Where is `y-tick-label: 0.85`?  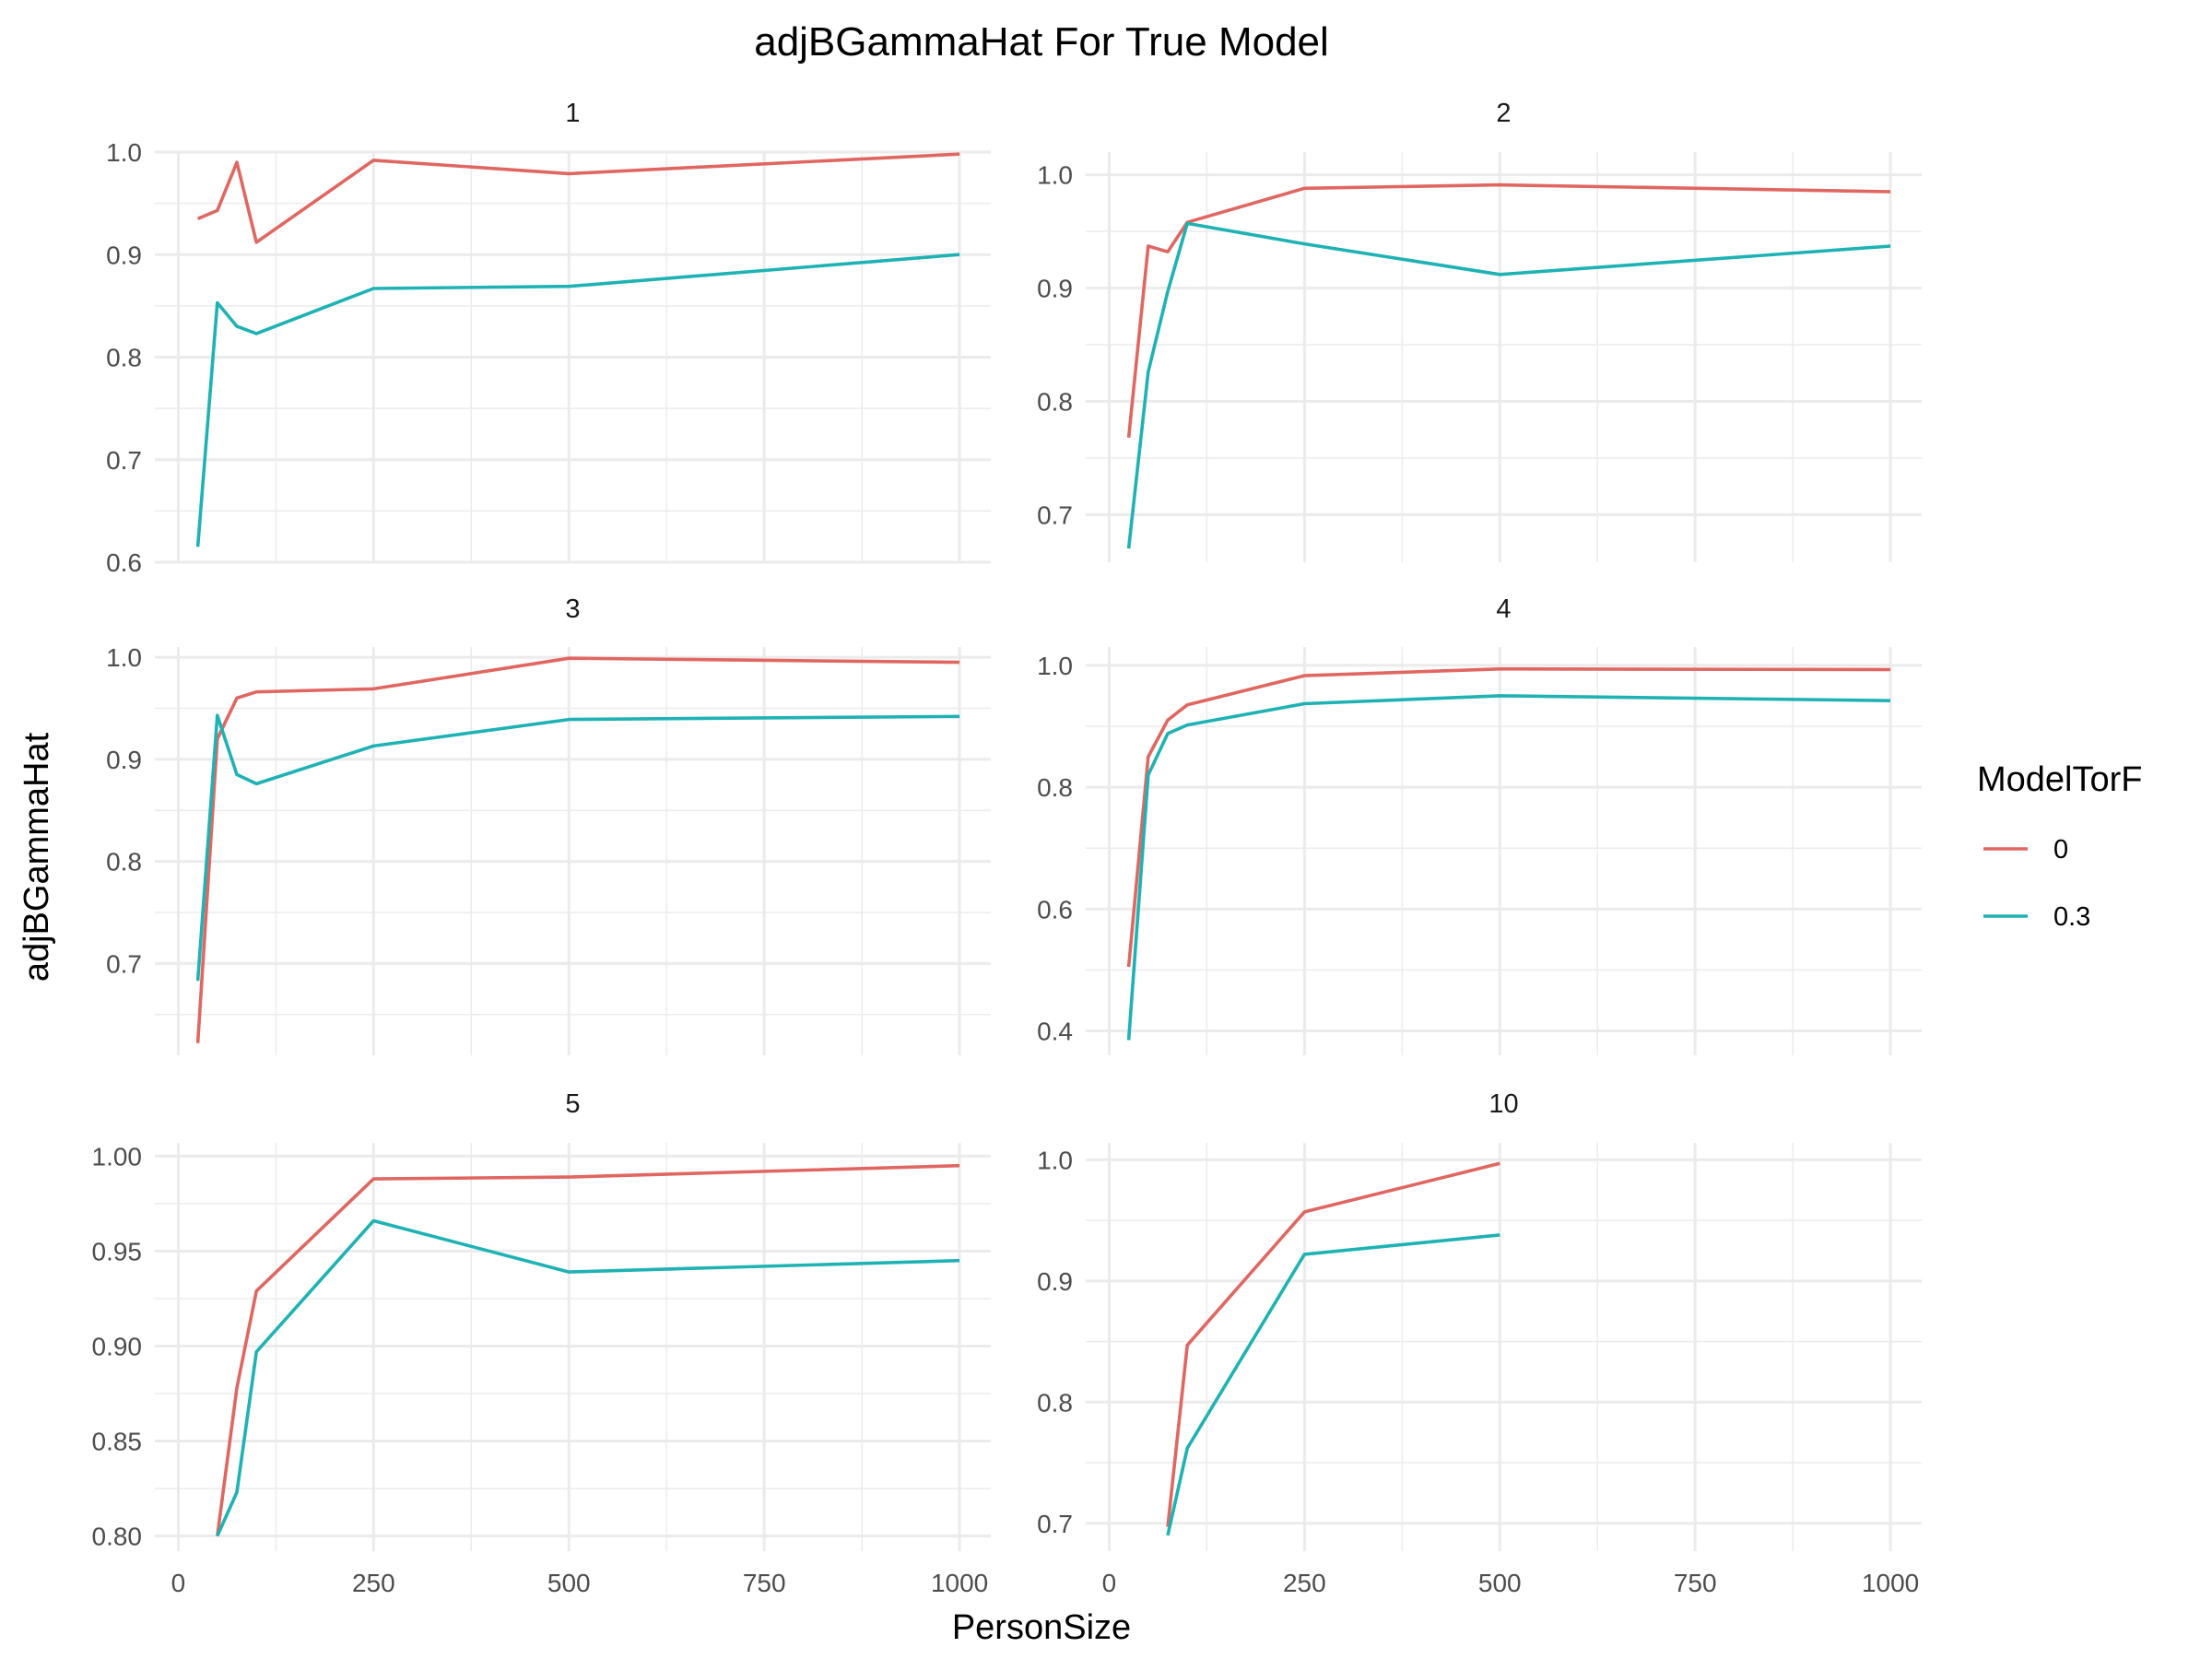 y-tick-label: 0.85 is located at coordinates (117, 1441).